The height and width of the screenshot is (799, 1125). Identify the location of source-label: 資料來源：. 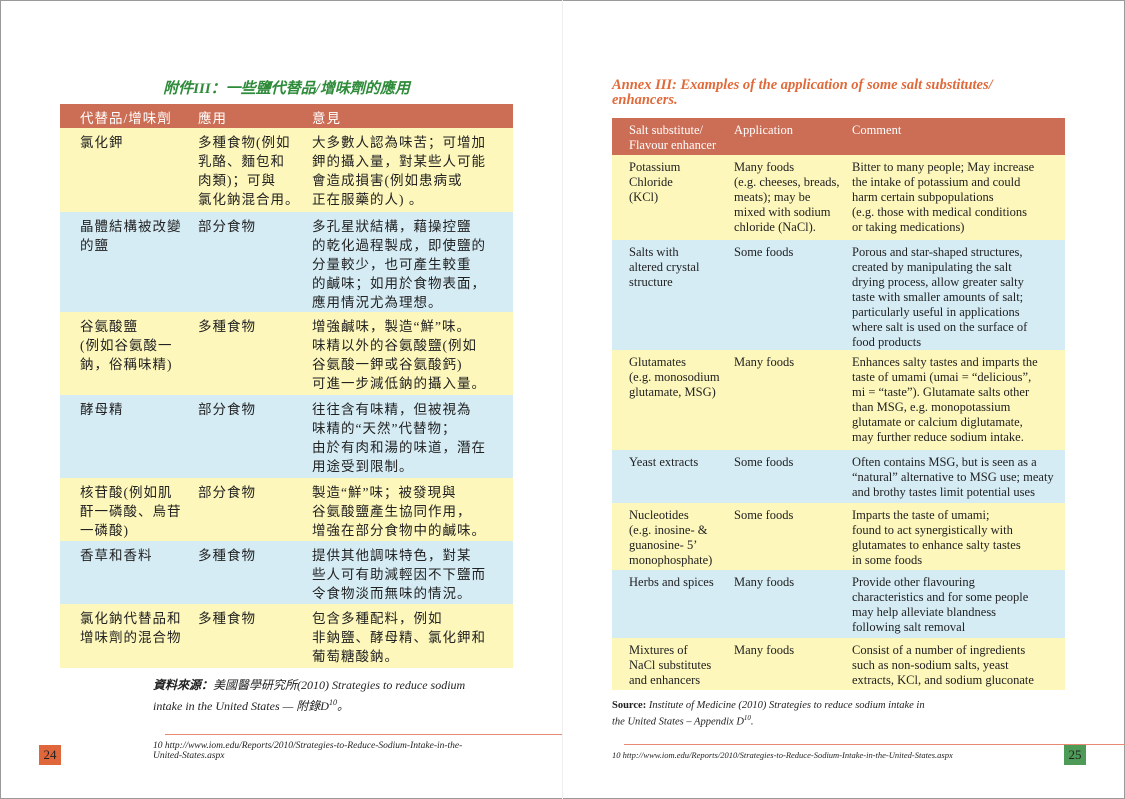
(183, 685).